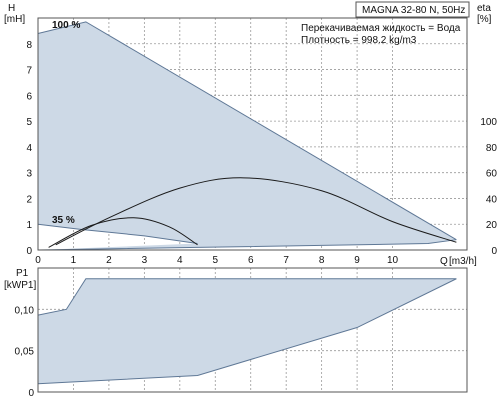 Image resolution: width=500 pixels, height=400 pixels. Describe the element at coordinates (488, 122) in the screenshot. I see `y2-tick-label: 100` at that location.